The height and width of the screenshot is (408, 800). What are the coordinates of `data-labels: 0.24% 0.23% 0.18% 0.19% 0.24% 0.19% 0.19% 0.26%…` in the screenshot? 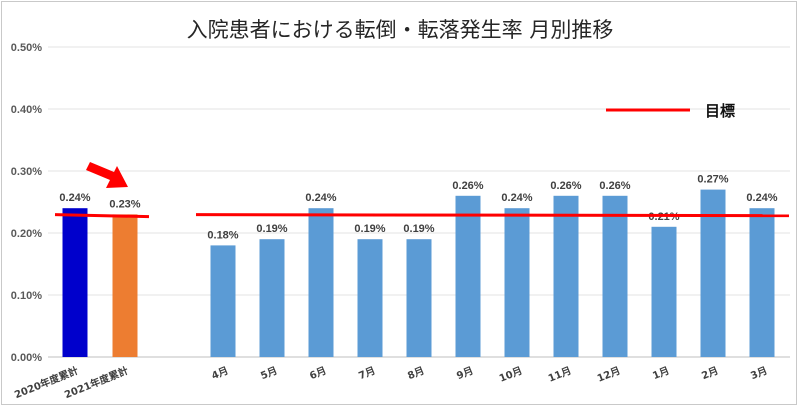 It's located at (418, 208).